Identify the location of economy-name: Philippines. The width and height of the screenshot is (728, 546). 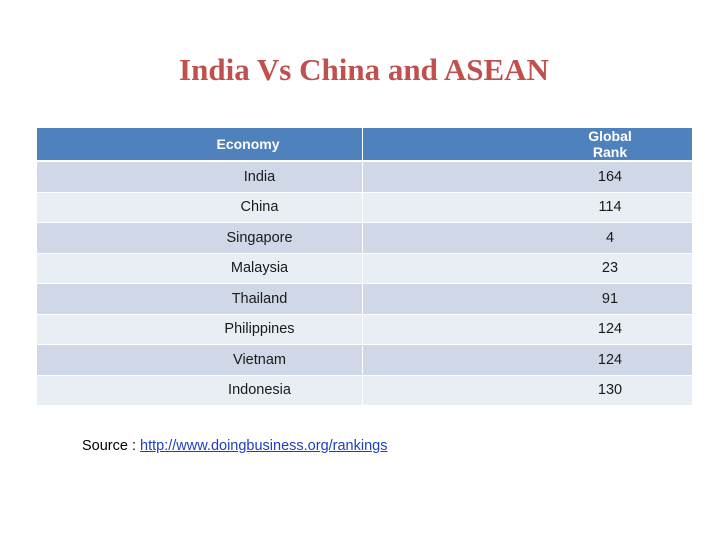
(259, 329).